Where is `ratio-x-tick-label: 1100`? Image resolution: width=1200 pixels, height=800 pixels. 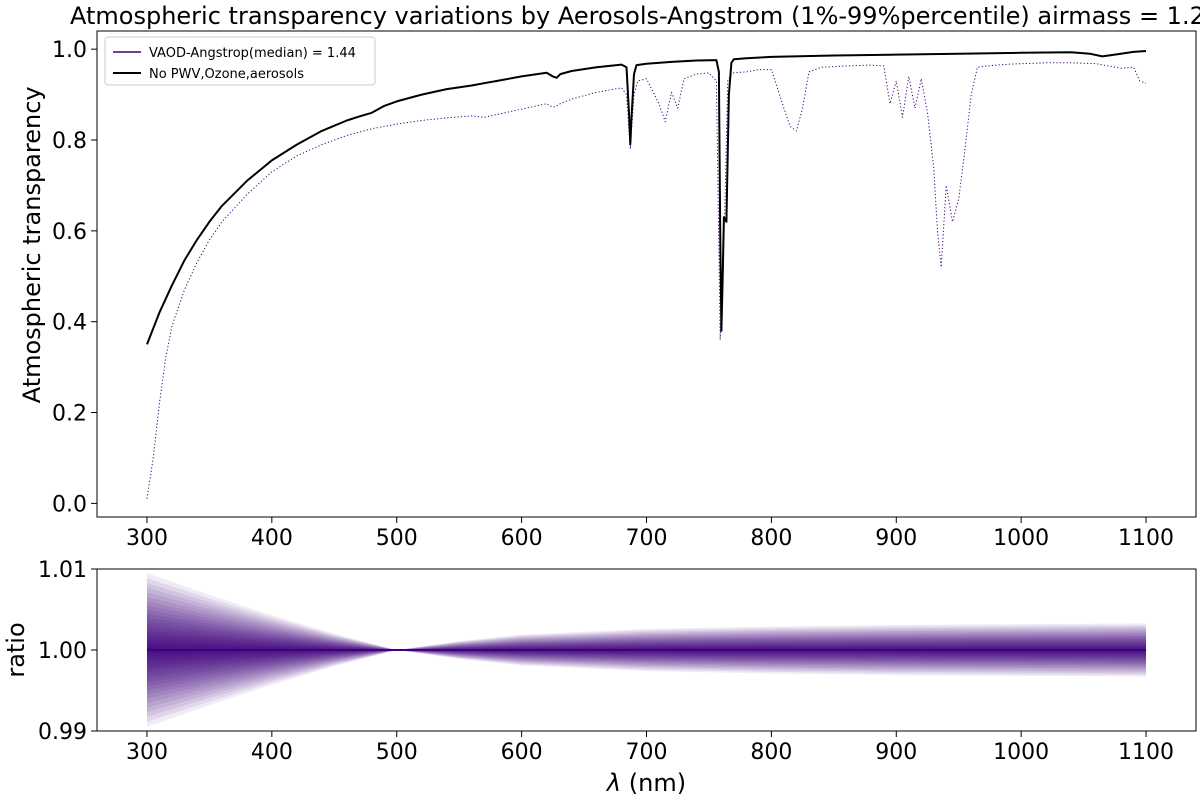 ratio-x-tick-label: 1100 is located at coordinates (1146, 752).